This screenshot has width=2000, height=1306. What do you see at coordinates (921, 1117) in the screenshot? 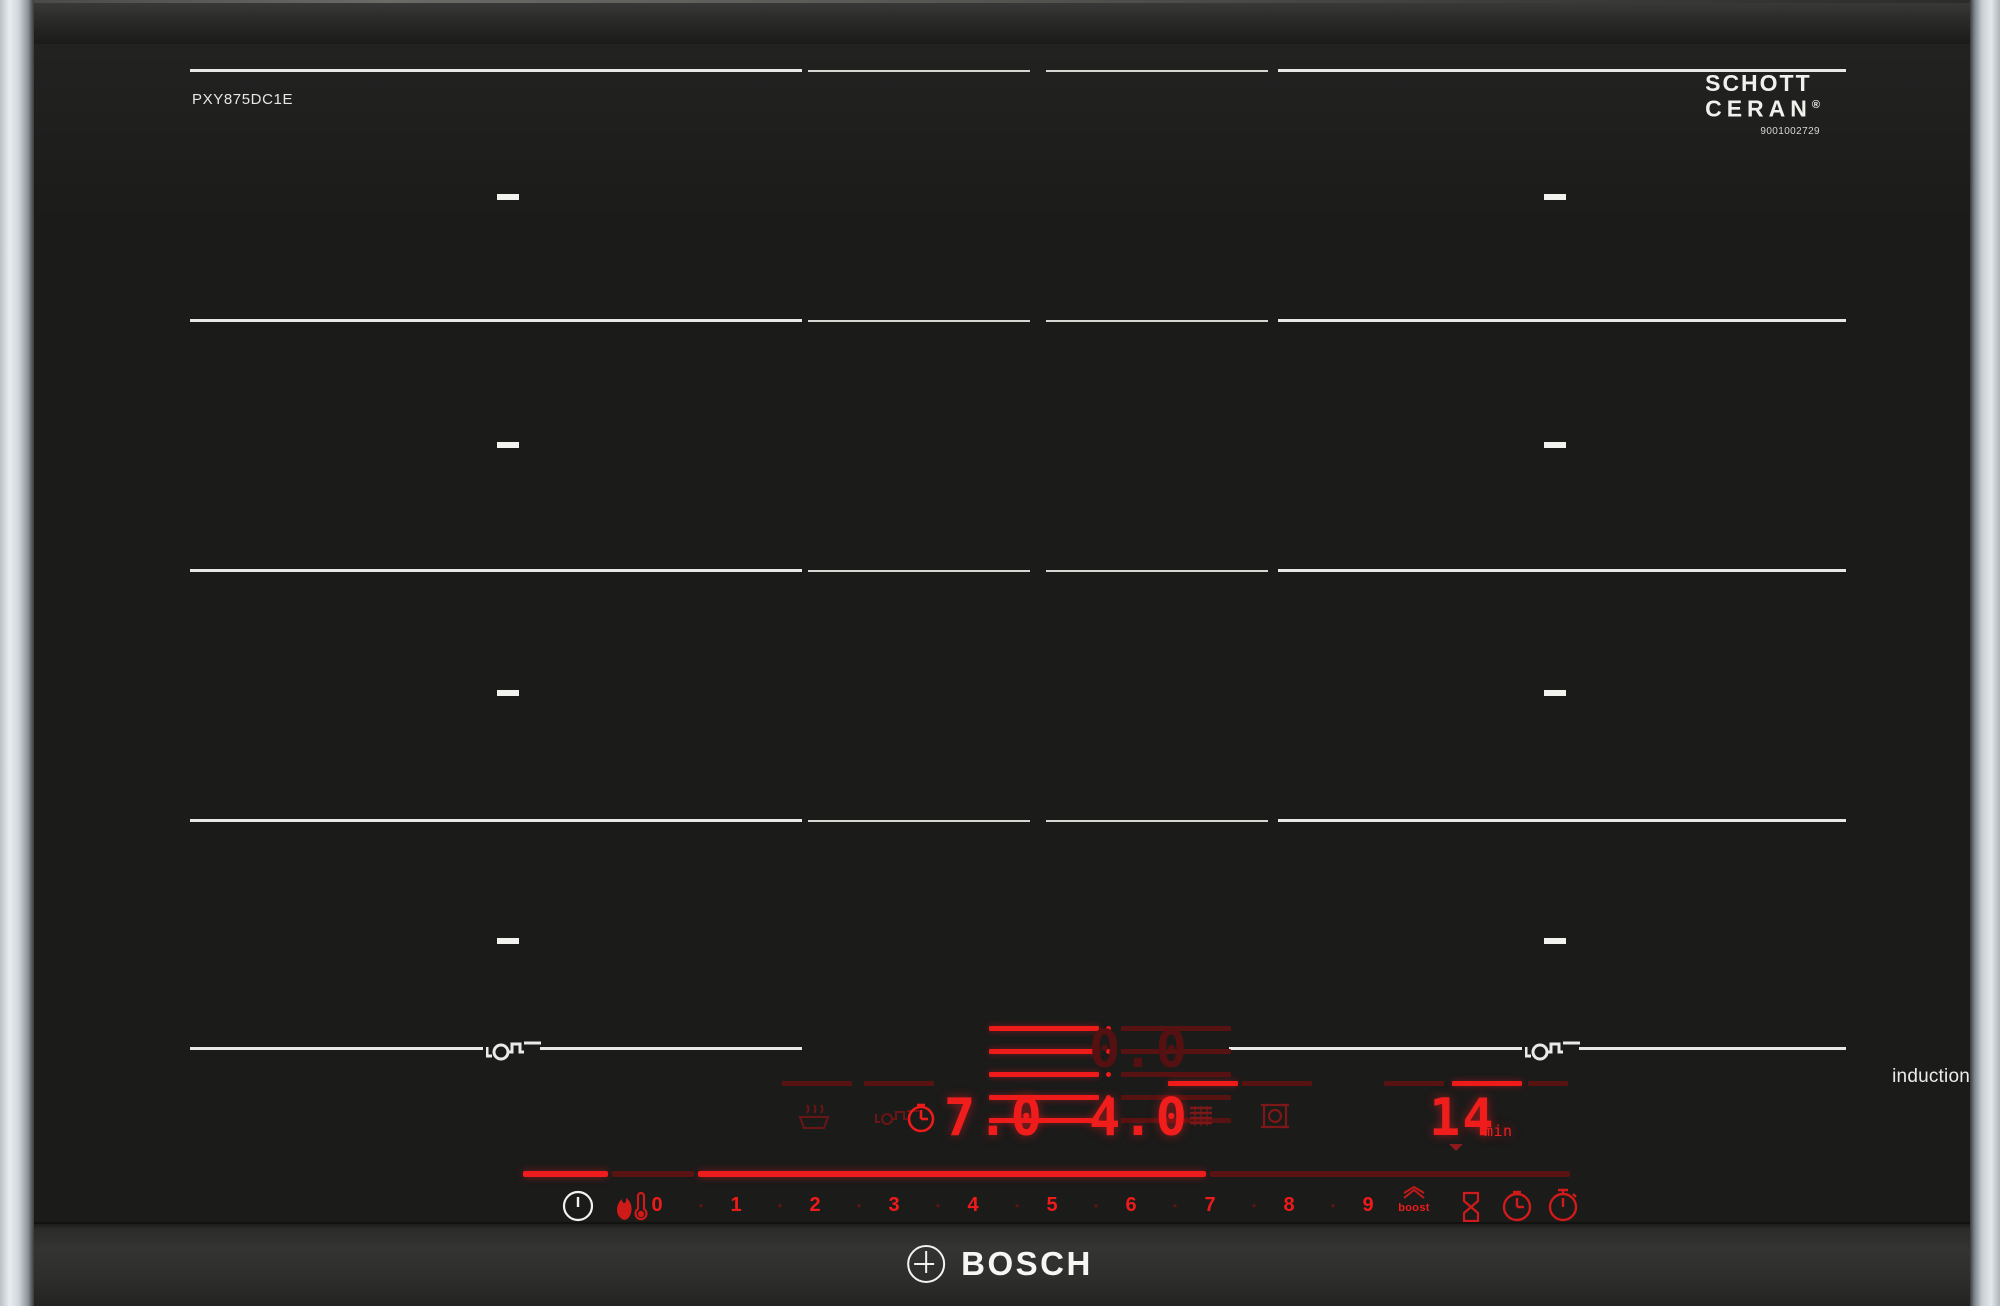
I see `timer-clock-icon` at bounding box center [921, 1117].